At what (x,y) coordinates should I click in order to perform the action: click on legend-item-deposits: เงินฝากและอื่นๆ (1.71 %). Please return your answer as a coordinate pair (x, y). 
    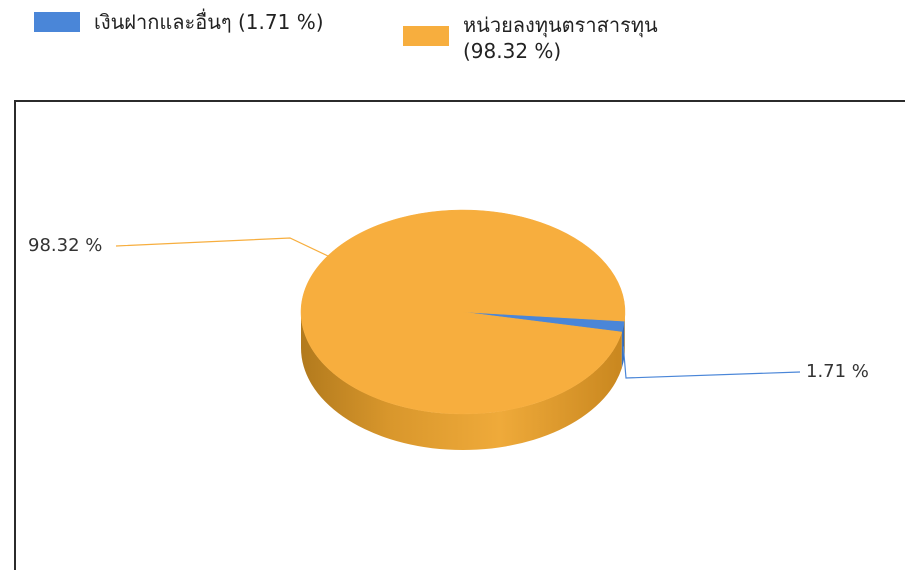
    Looking at the image, I should click on (179, 22).